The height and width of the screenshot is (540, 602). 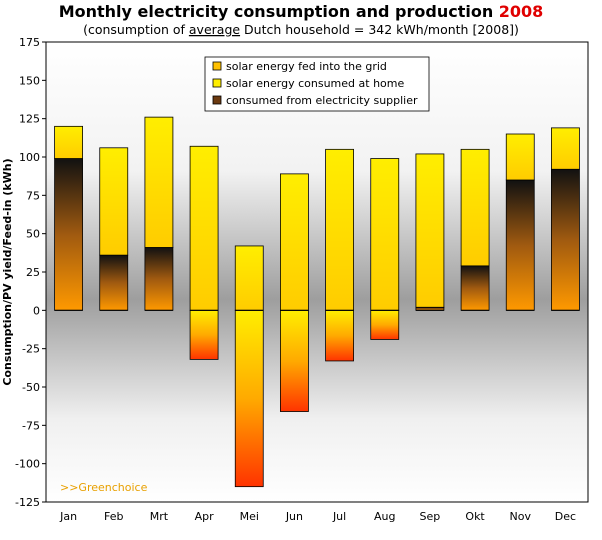 What do you see at coordinates (159, 516) in the screenshot?
I see `x-tick-label: Mrt` at bounding box center [159, 516].